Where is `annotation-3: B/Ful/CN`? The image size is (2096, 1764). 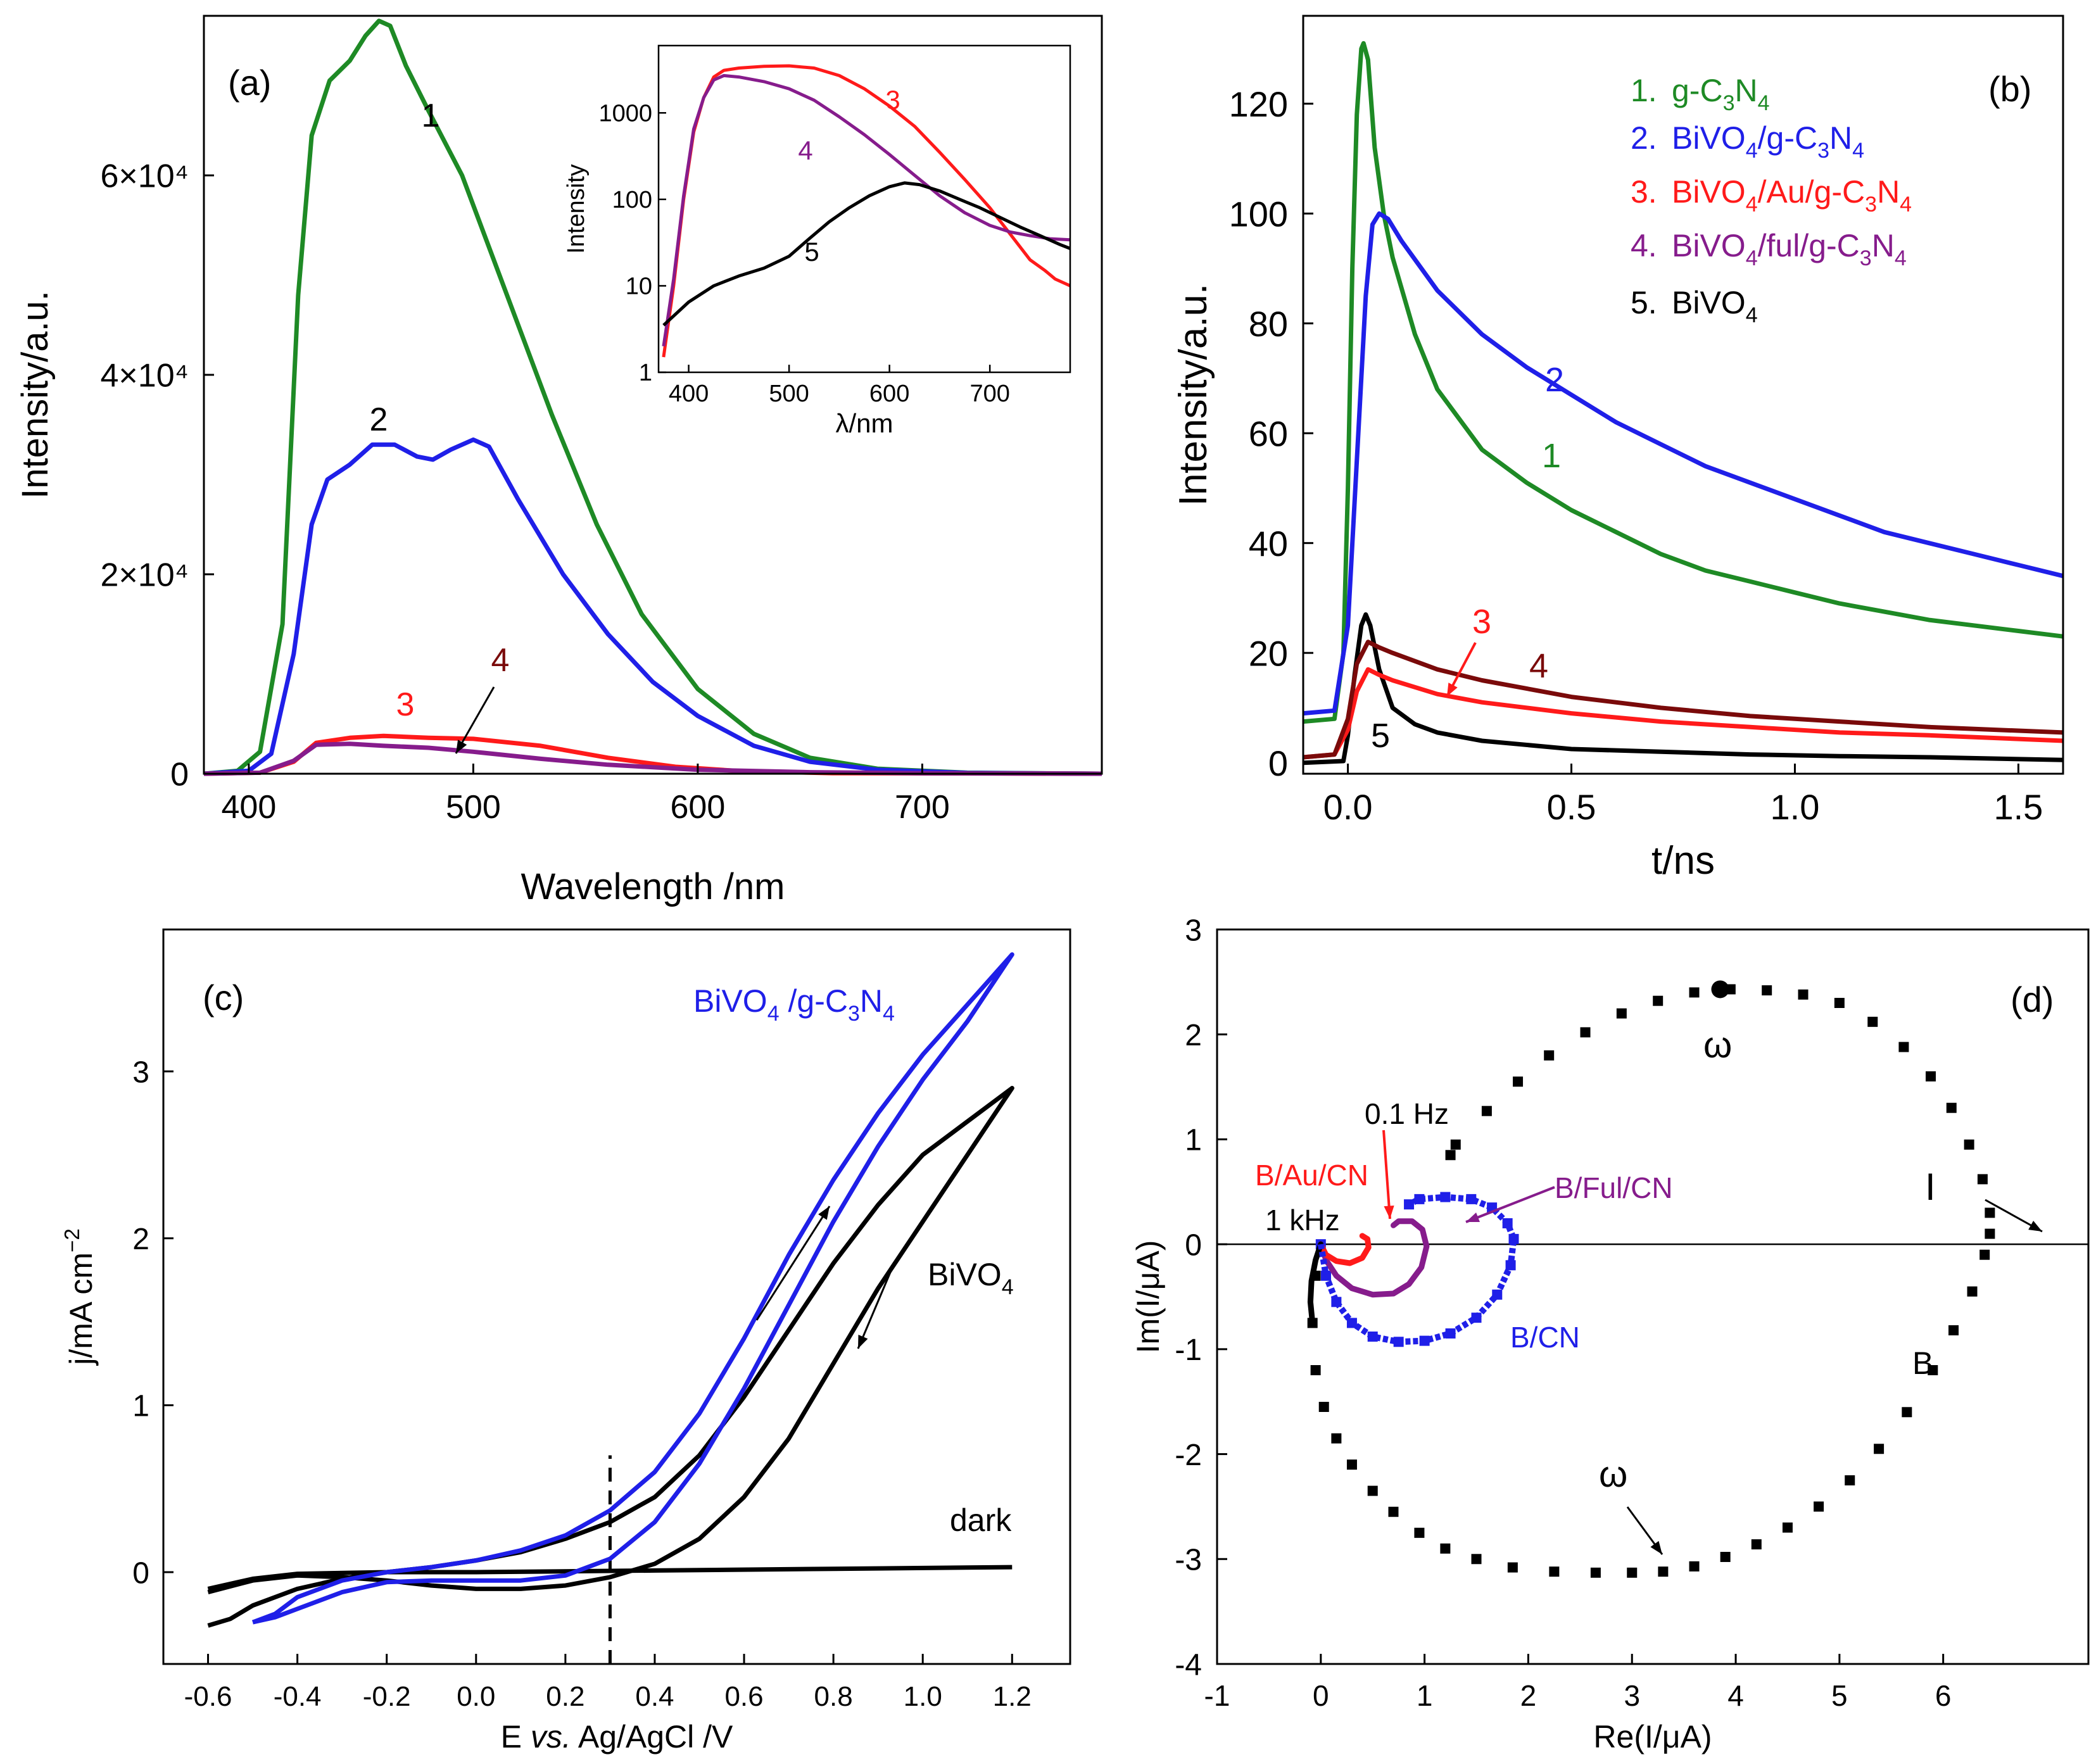
annotation-3: B/Ful/CN is located at coordinates (1614, 1187).